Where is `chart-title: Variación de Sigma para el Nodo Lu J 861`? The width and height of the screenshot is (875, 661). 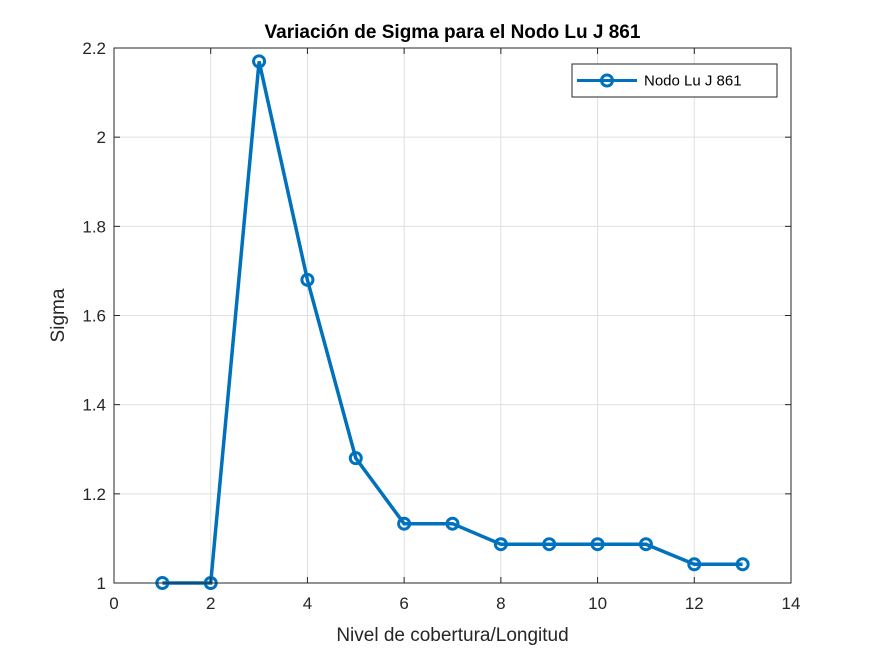
chart-title: Variación de Sigma para el Nodo Lu J 861 is located at coordinates (453, 32).